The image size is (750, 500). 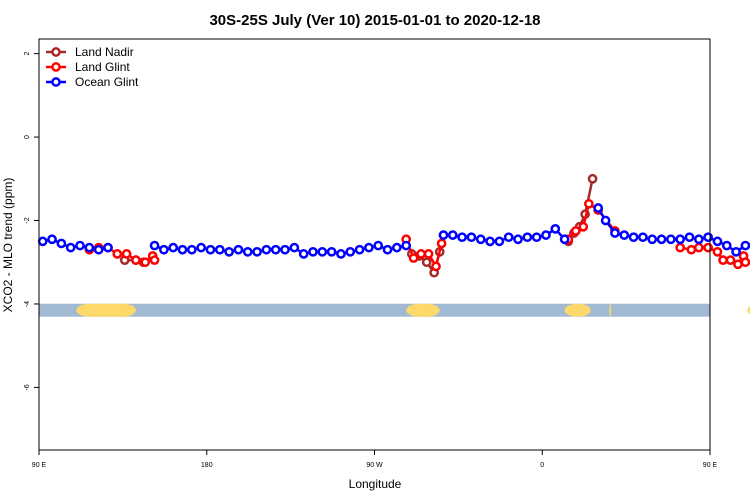 I want to click on y-tick-label-3: -4, so click(x=27, y=304).